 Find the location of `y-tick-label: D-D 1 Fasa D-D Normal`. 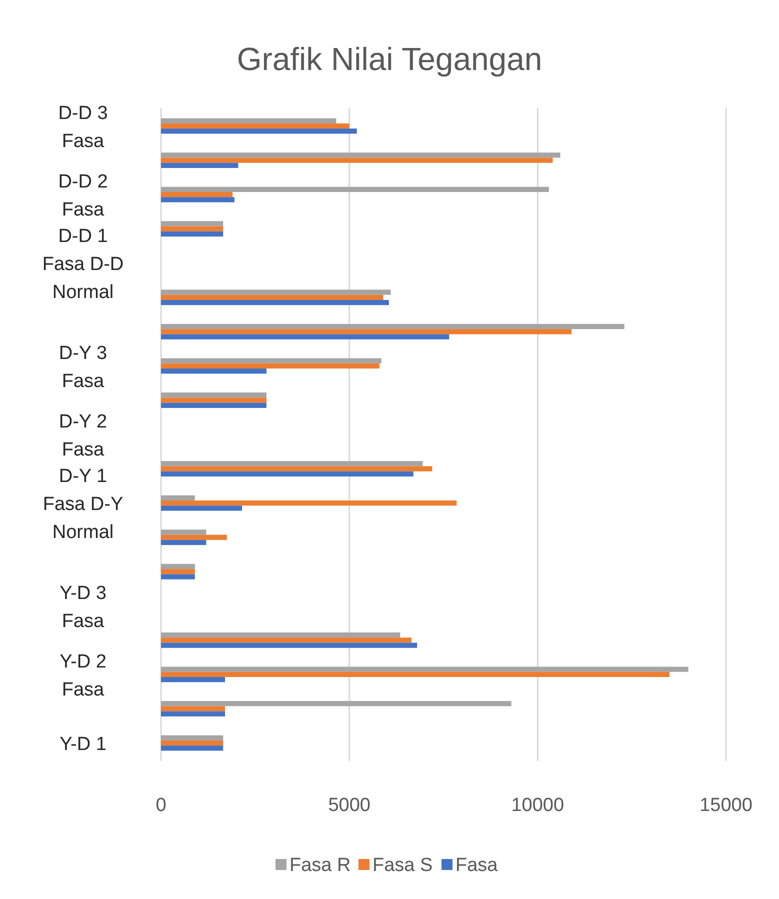

y-tick-label: D-D 1 Fasa D-D Normal is located at coordinates (83, 265).